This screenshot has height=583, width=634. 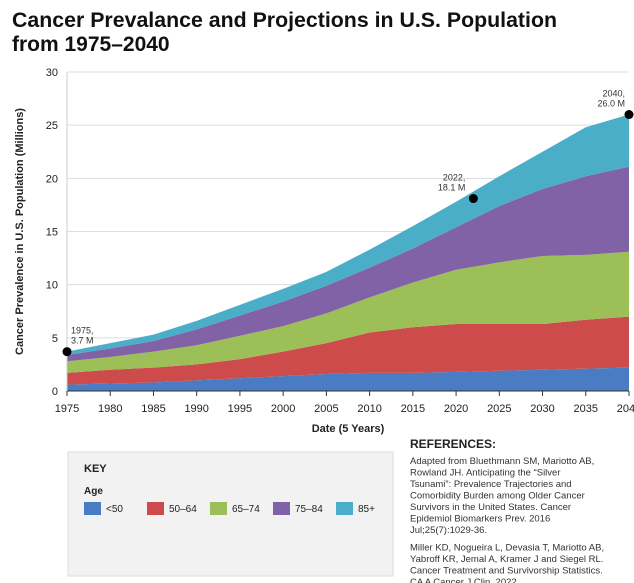 What do you see at coordinates (93, 491) in the screenshot?
I see `legend-subtitle: Age` at bounding box center [93, 491].